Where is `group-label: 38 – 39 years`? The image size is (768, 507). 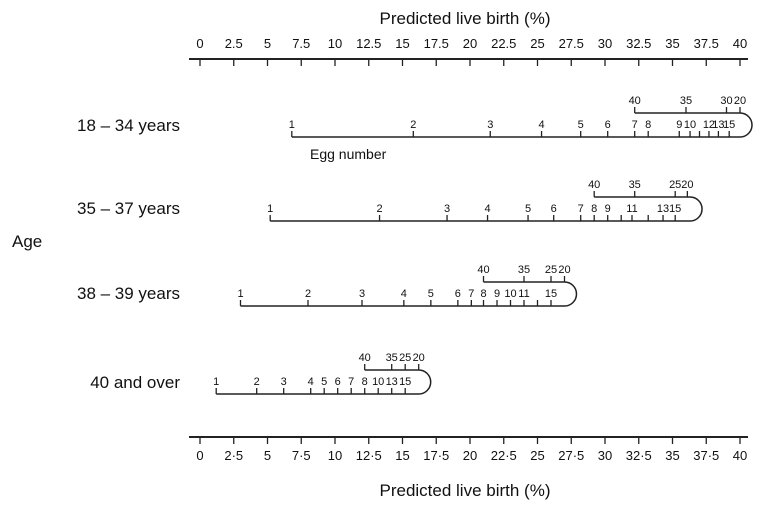 group-label: 38 – 39 years is located at coordinates (128, 293).